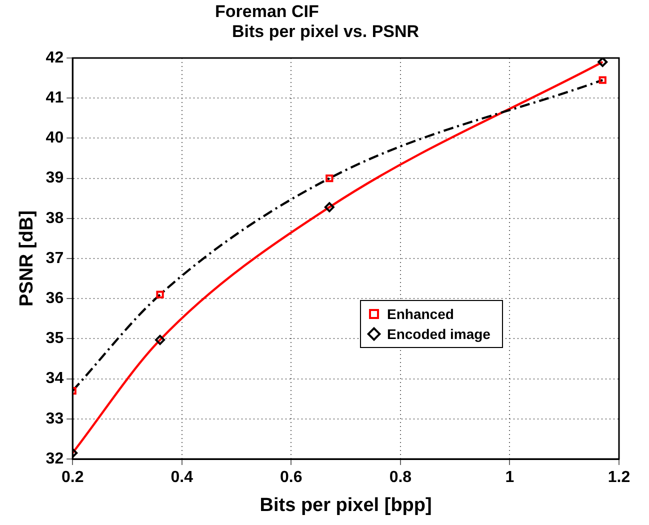 The height and width of the screenshot is (525, 649). I want to click on chart-title: Foreman CIF, so click(267, 12).